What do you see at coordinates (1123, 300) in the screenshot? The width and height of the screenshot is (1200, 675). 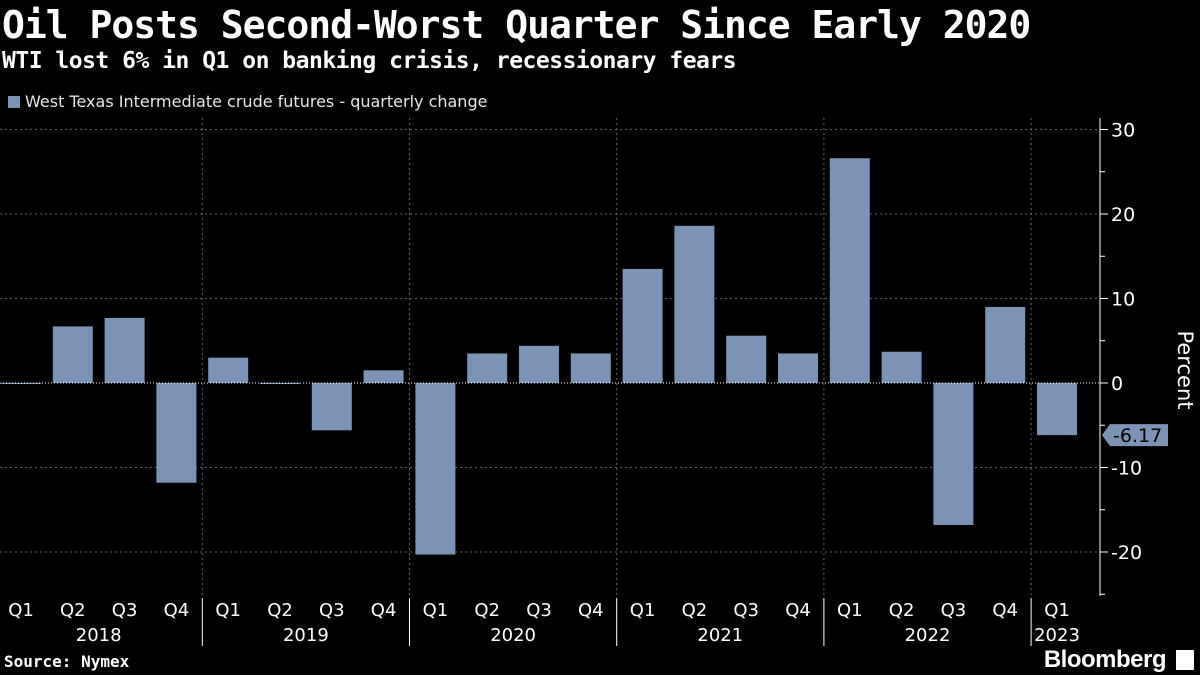 I see `y-tick-label: 10` at bounding box center [1123, 300].